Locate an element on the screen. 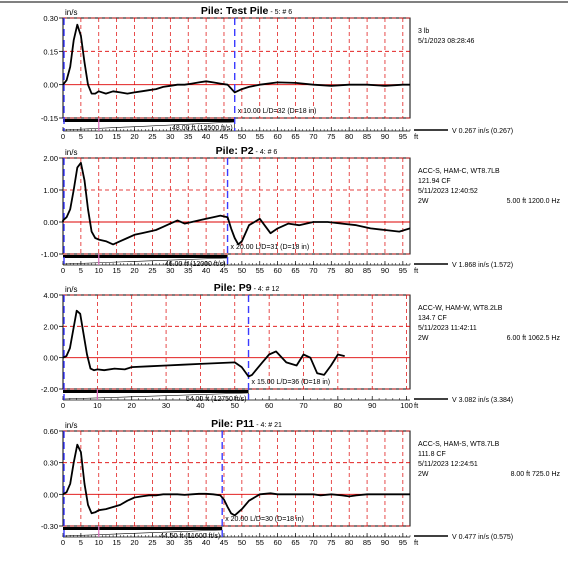  info-line: ACC-S, HAM-C, WT8.7LB is located at coordinates (459, 171).